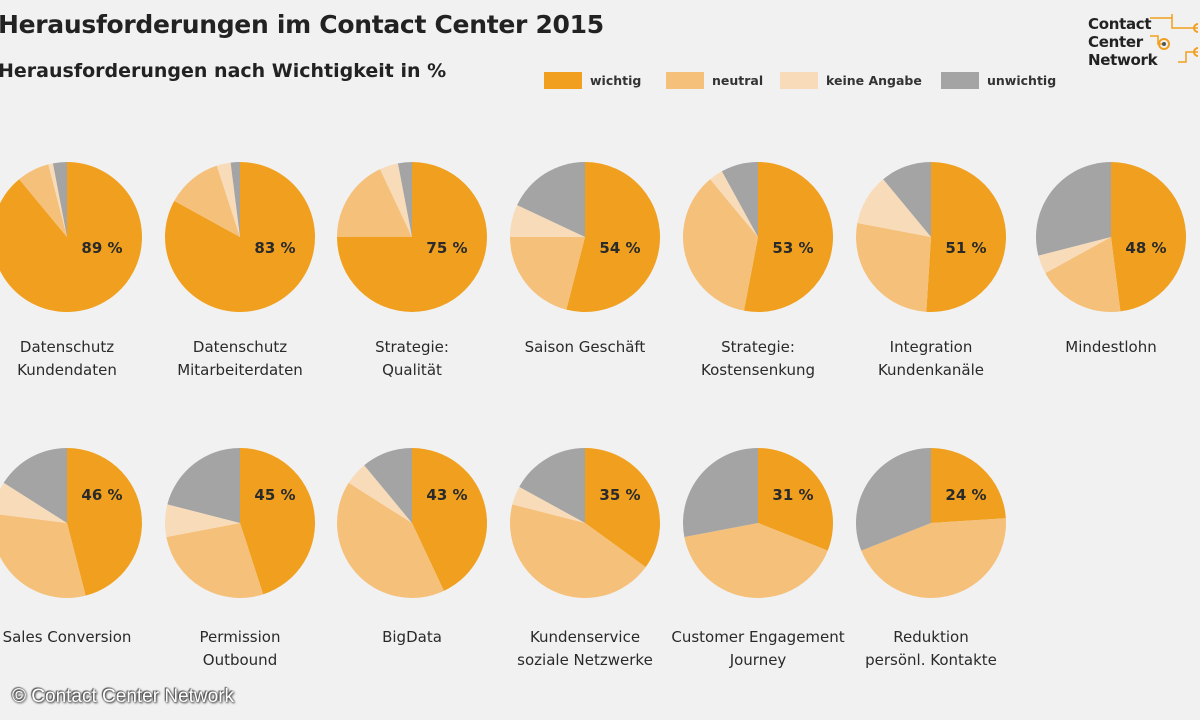 This screenshot has height=720, width=1200. What do you see at coordinates (302, 24) in the screenshot?
I see `chart-title: Herausforderungen im Contact Center 2015` at bounding box center [302, 24].